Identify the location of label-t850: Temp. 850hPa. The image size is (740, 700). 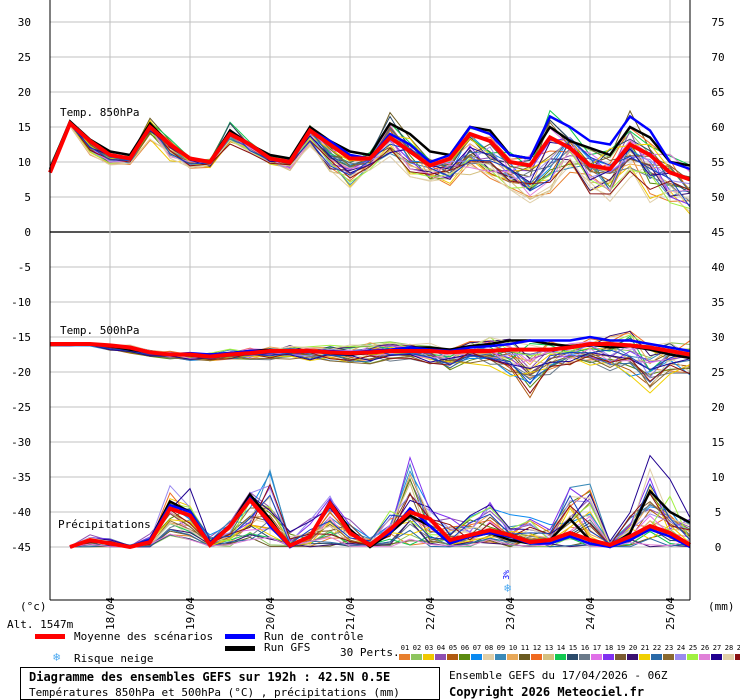
(100, 112).